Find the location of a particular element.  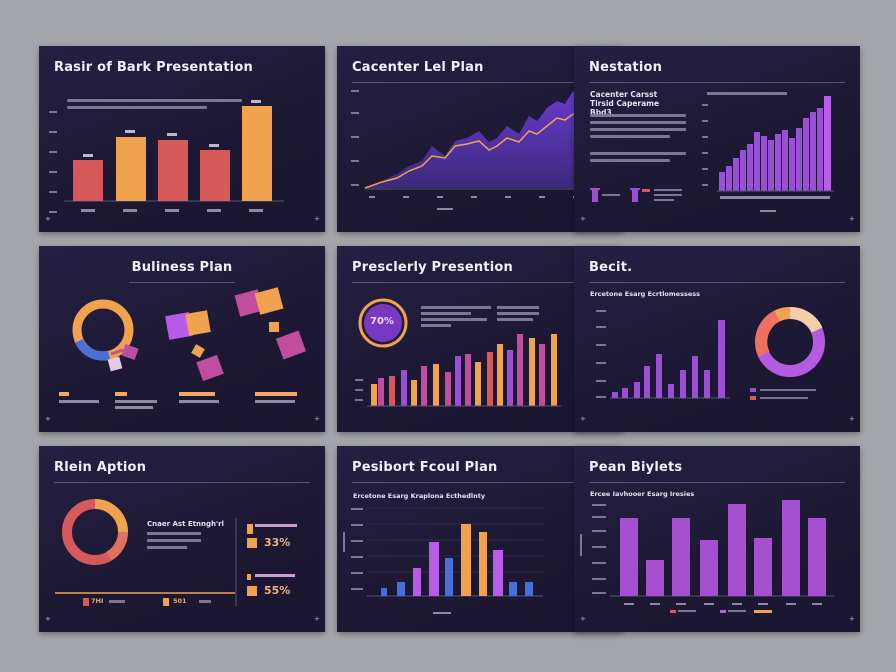

footer-label-1: 7HI is located at coordinates (97, 601).